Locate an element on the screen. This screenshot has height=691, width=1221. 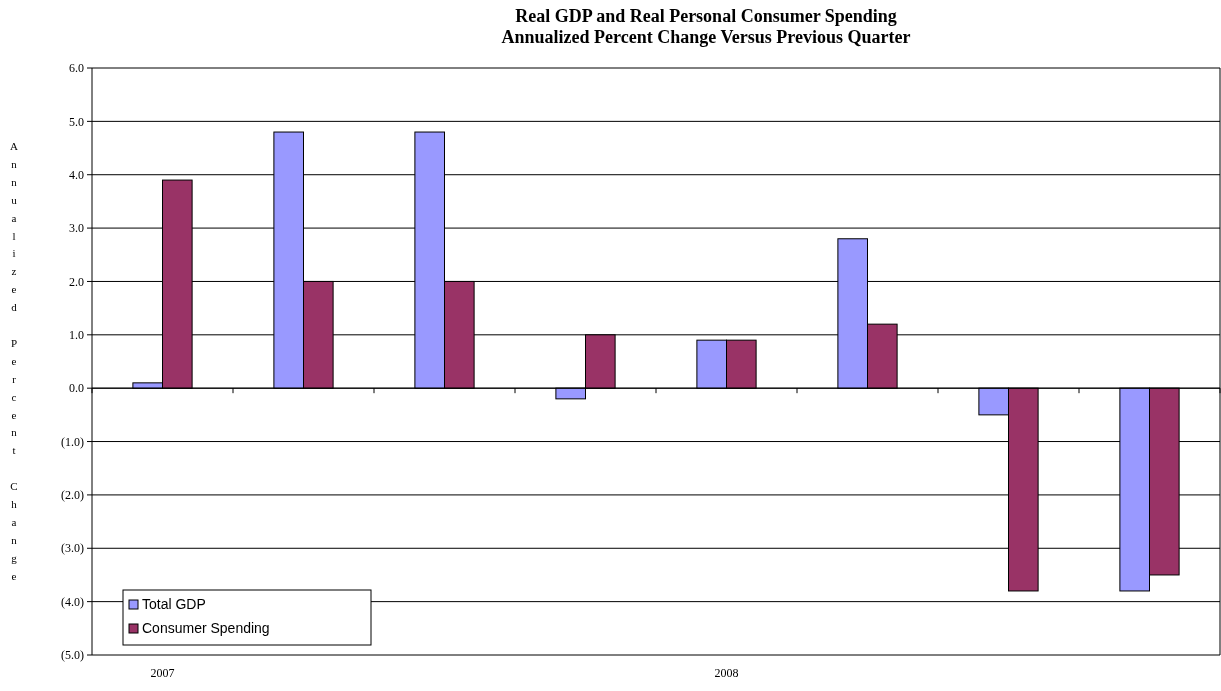
y-tick-label: 2.0 is located at coordinates (76, 281).